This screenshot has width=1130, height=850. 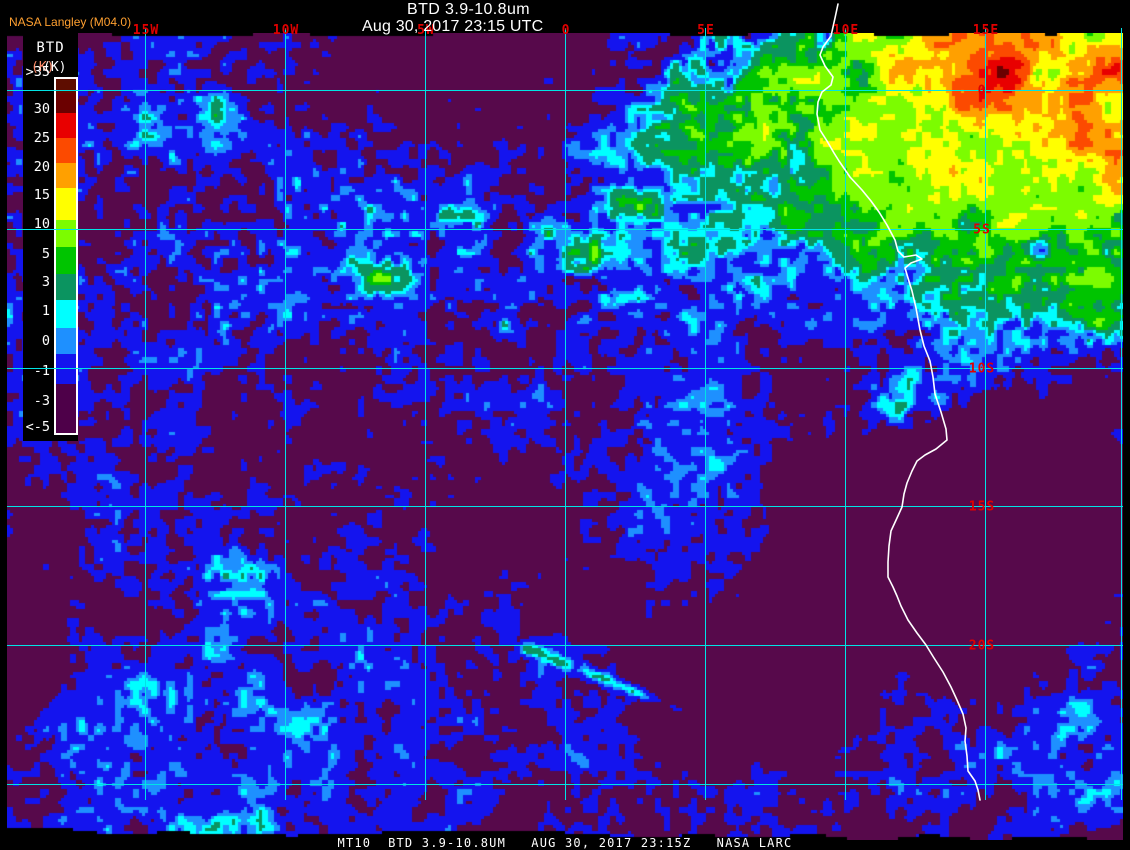 I want to click on legend-label: 10, so click(x=41, y=224).